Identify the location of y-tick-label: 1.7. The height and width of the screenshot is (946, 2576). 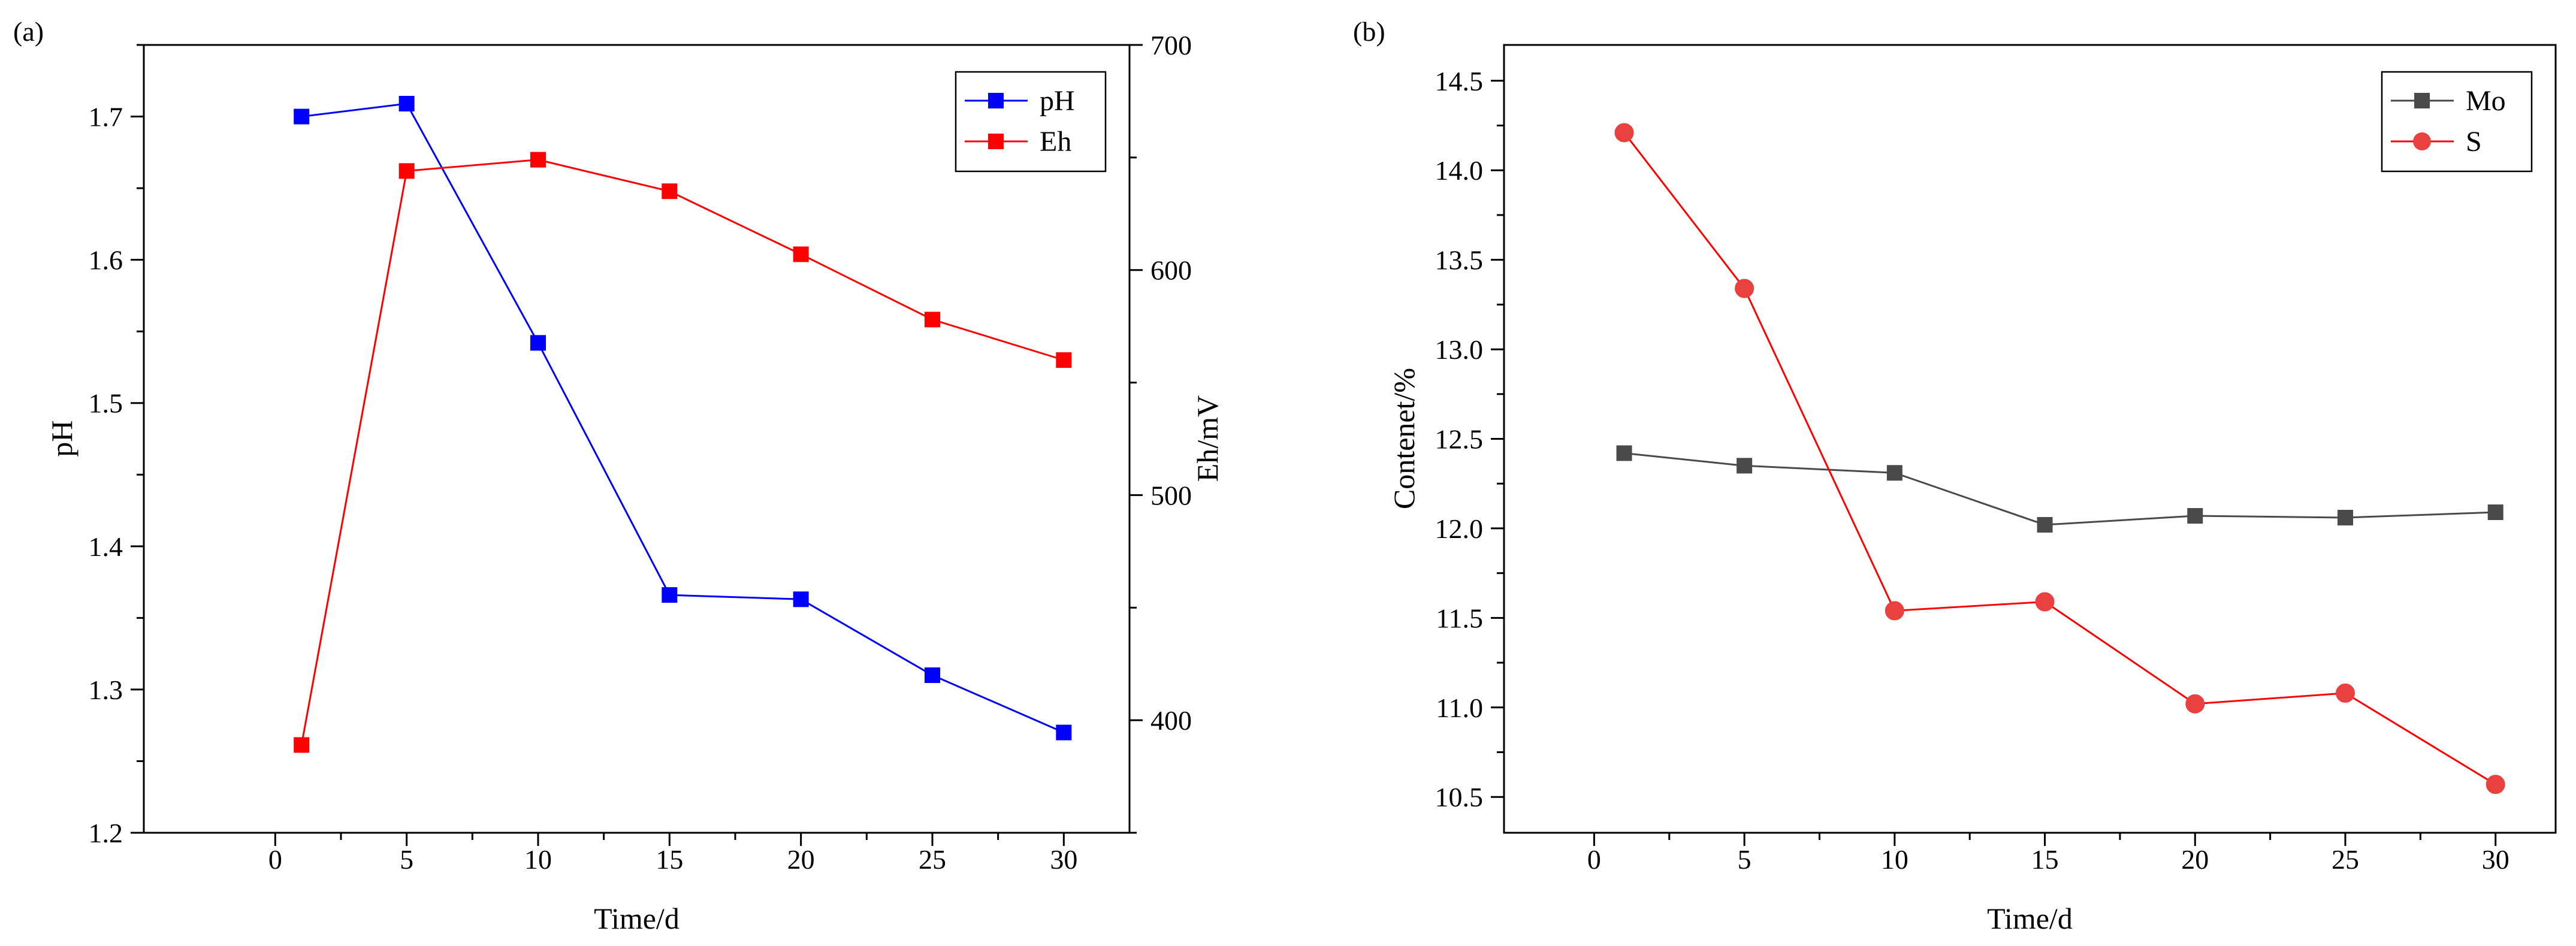
(106, 117).